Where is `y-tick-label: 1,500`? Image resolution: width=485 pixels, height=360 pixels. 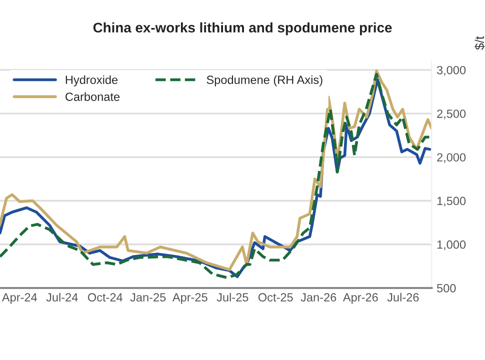 y-tick-label: 1,500 is located at coordinates (451, 201).